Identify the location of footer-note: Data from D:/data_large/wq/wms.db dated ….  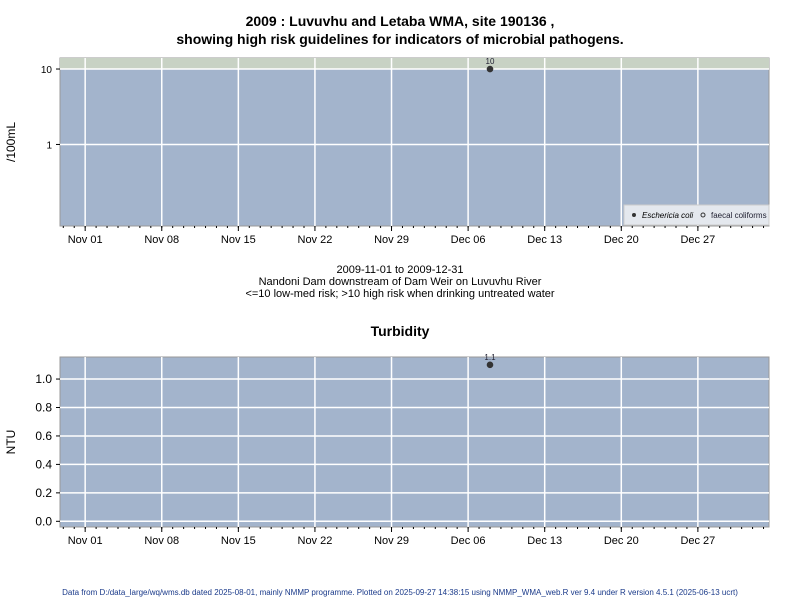
(400, 592).